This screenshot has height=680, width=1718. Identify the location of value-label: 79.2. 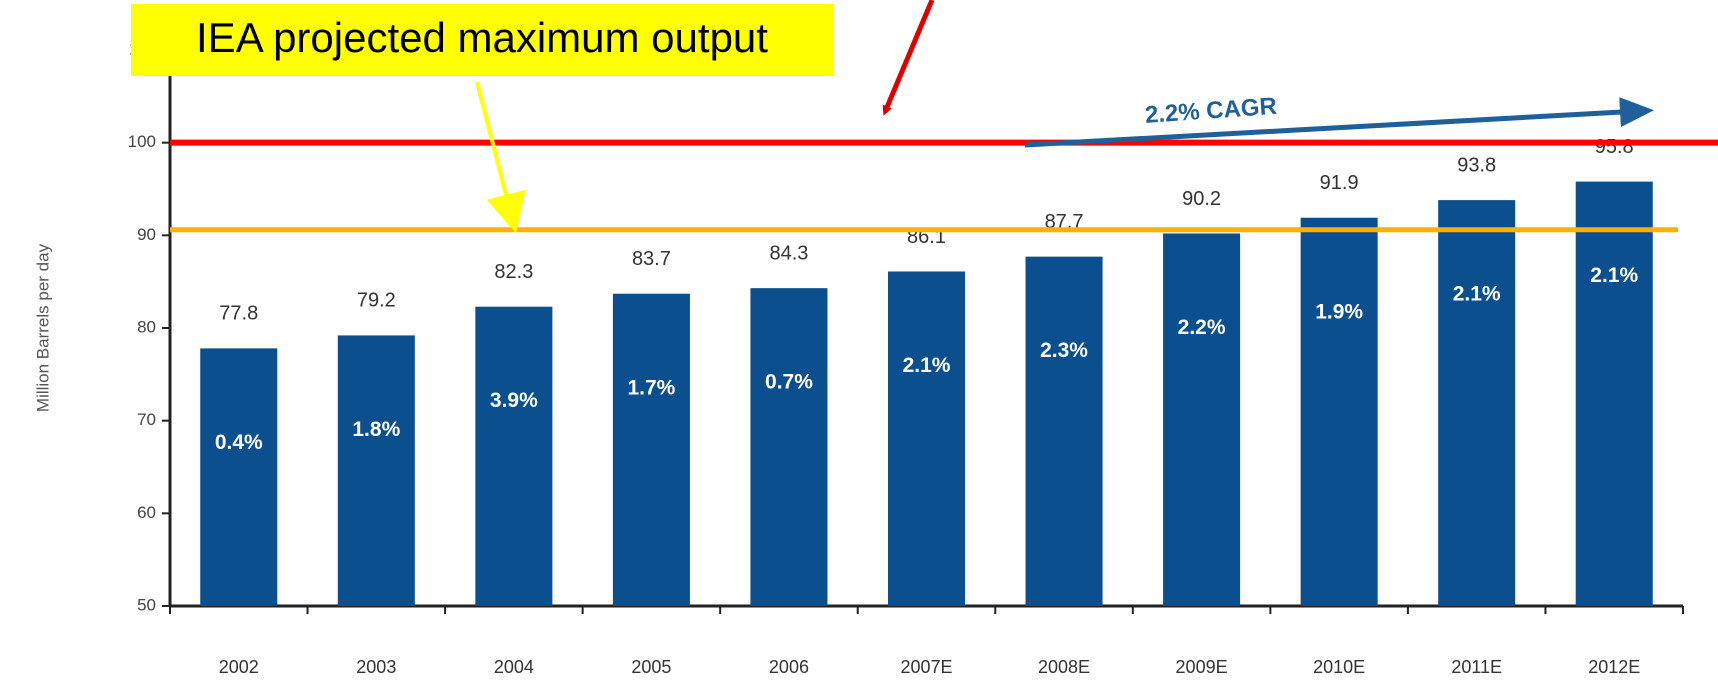
(376, 301).